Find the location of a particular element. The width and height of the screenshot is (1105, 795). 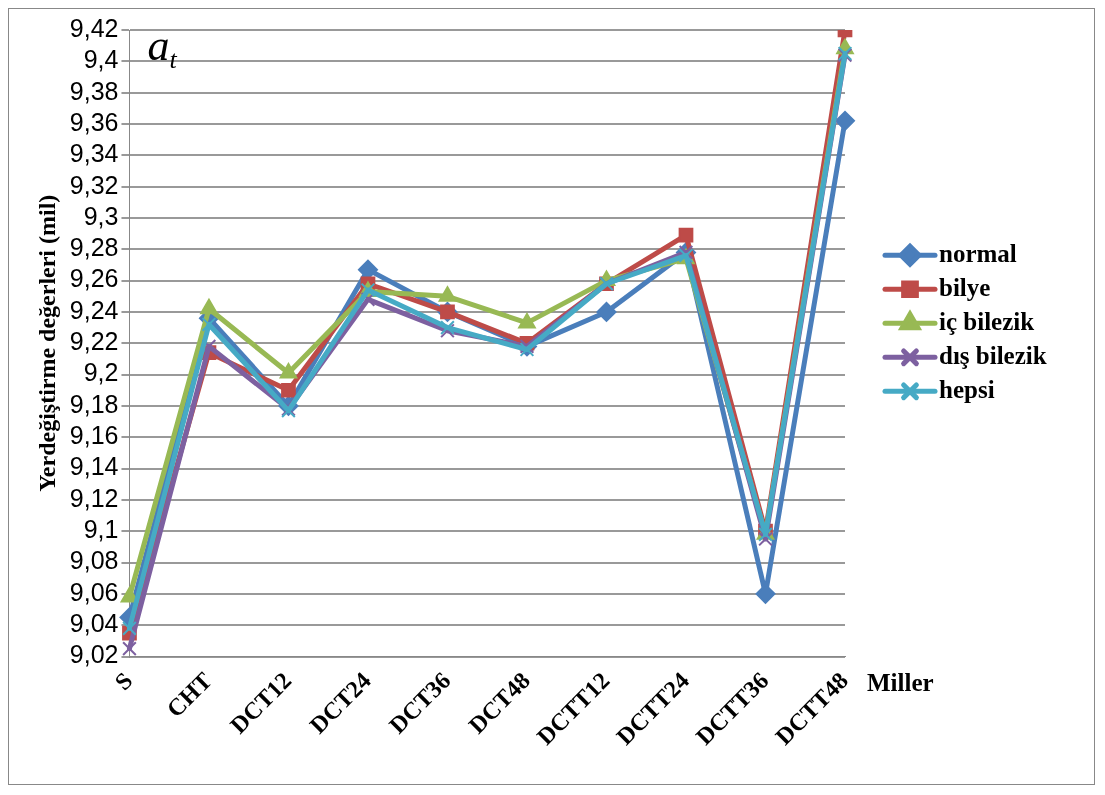

legend-label: bilye is located at coordinates (965, 287).